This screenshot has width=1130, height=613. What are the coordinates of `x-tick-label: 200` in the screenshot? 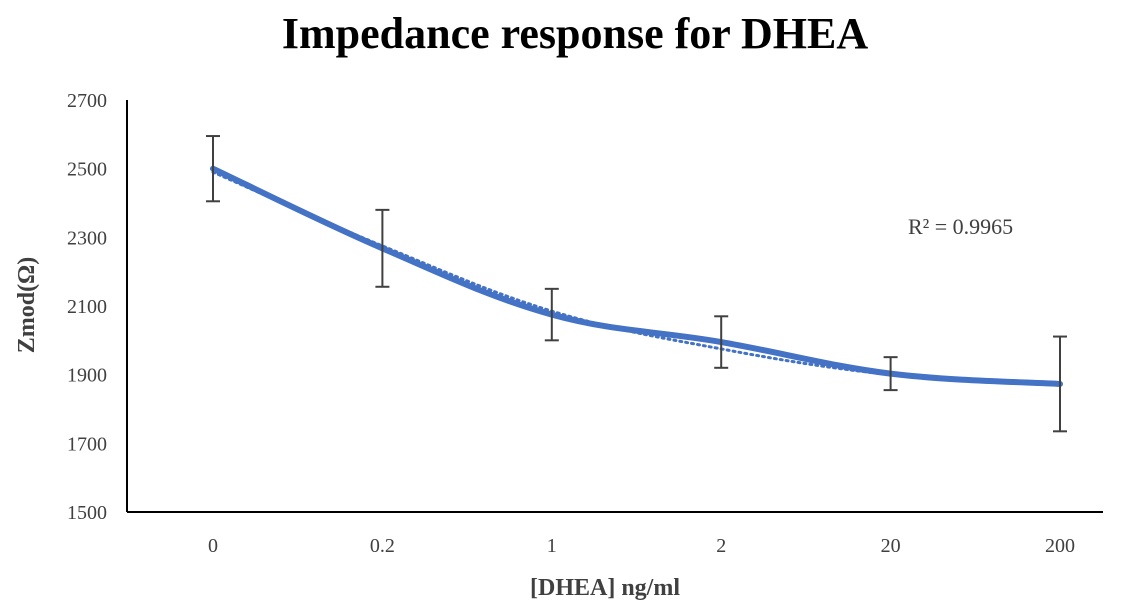 It's located at (1060, 546).